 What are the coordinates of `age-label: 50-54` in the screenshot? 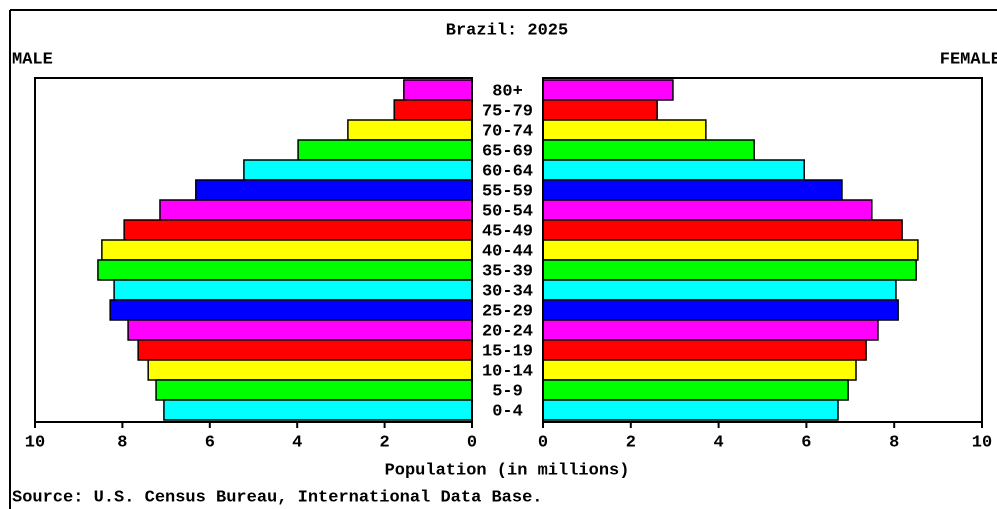 It's located at (507, 211).